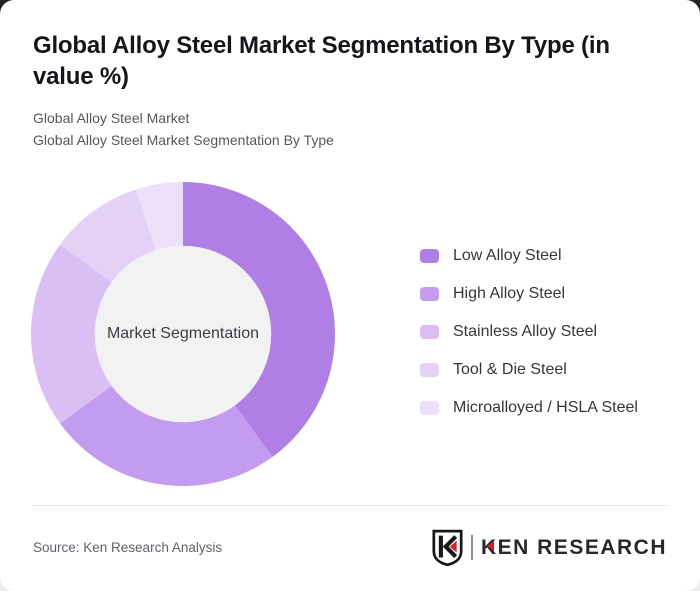 Image resolution: width=700 pixels, height=591 pixels. What do you see at coordinates (471, 547) in the screenshot?
I see `logo-separator` at bounding box center [471, 547].